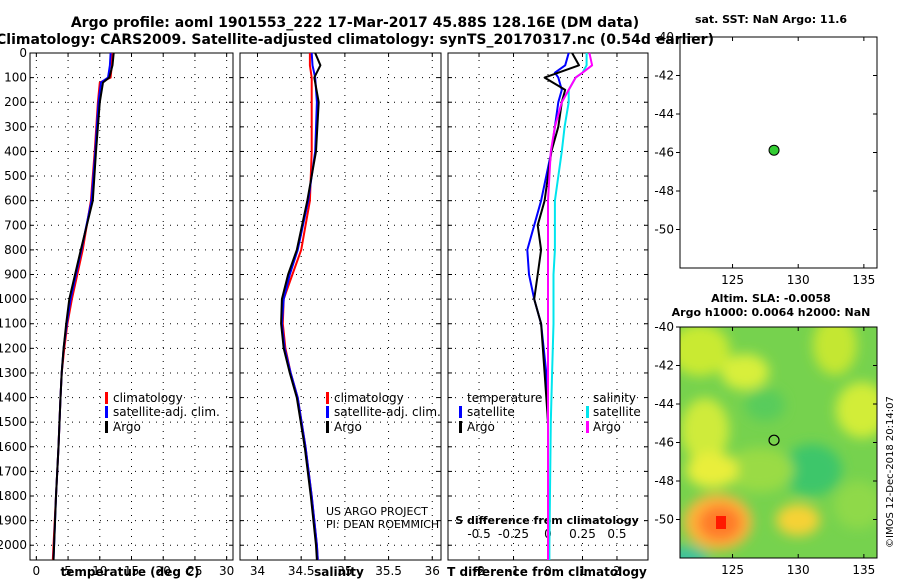  I want to click on lat-tick-label: -46, so click(664, 153).